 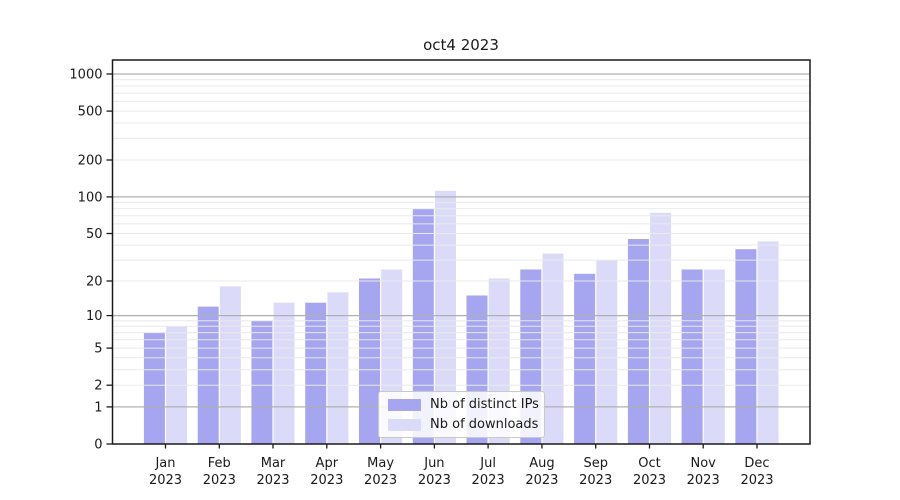 I want to click on legend-item-distinct-ips: Nb of distinct IPs, so click(x=461, y=404).